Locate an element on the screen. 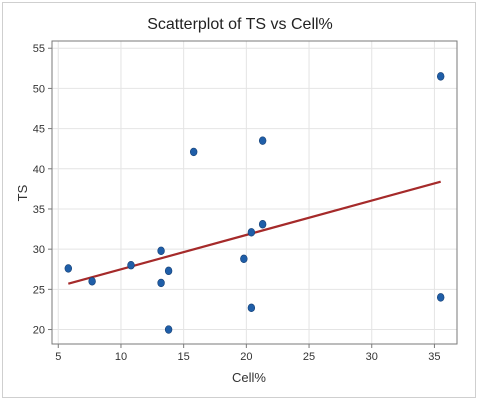  x-tick-label: 15 is located at coordinates (184, 357).